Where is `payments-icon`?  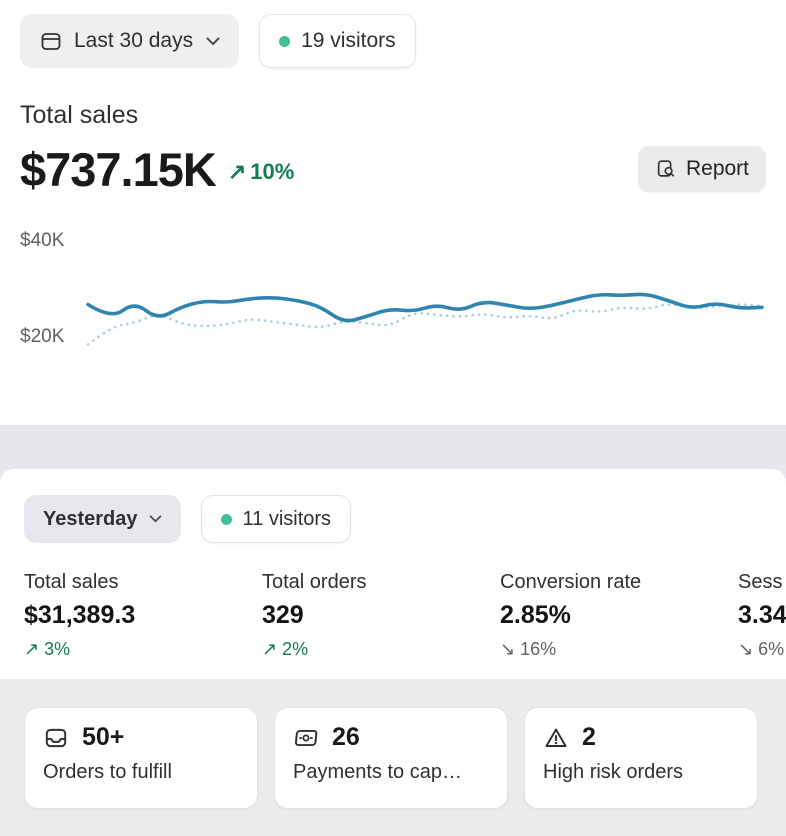
payments-icon is located at coordinates (306, 738).